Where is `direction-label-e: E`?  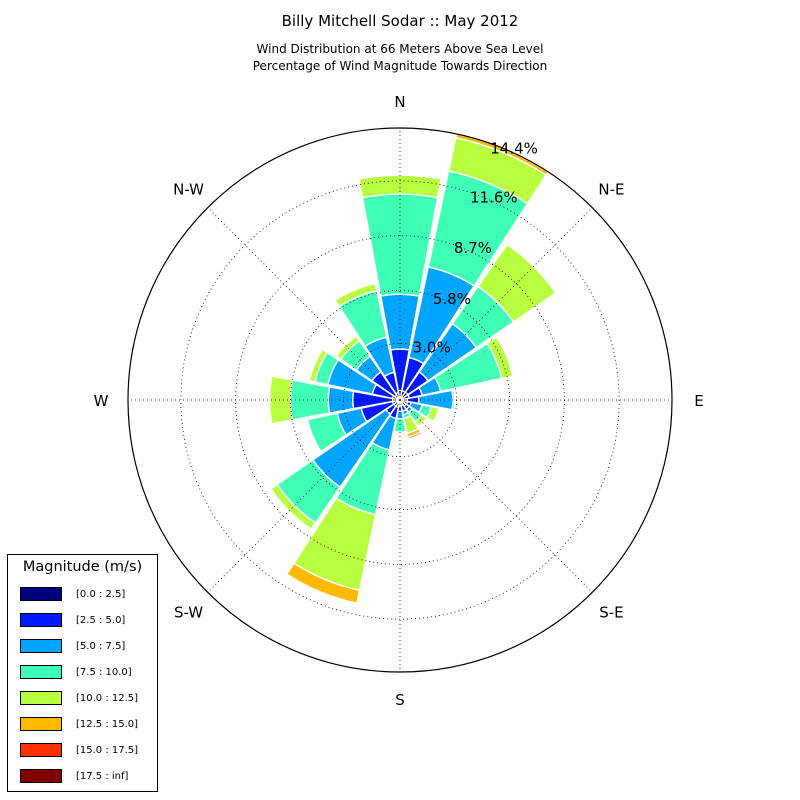 direction-label-e: E is located at coordinates (698, 401).